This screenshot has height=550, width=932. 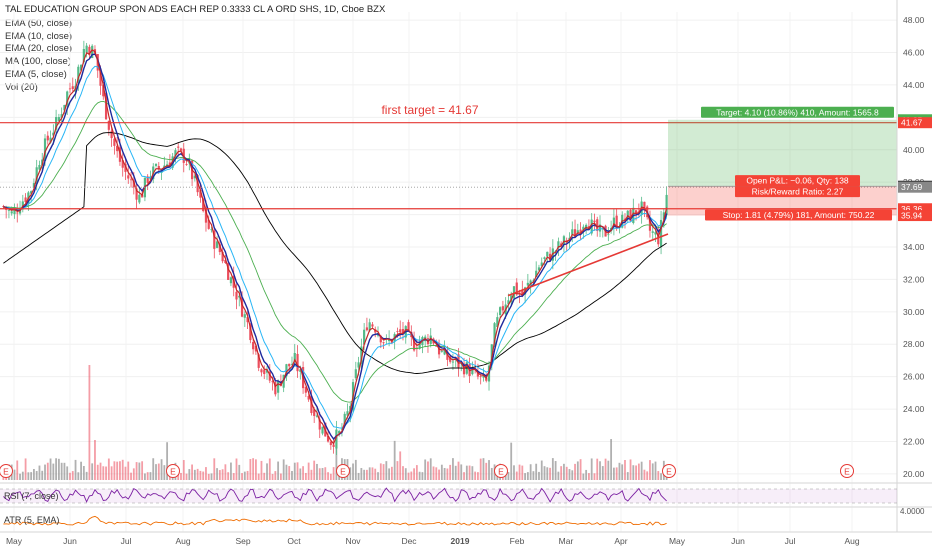 What do you see at coordinates (914, 279) in the screenshot?
I see `price-tick-label: 32.00` at bounding box center [914, 279].